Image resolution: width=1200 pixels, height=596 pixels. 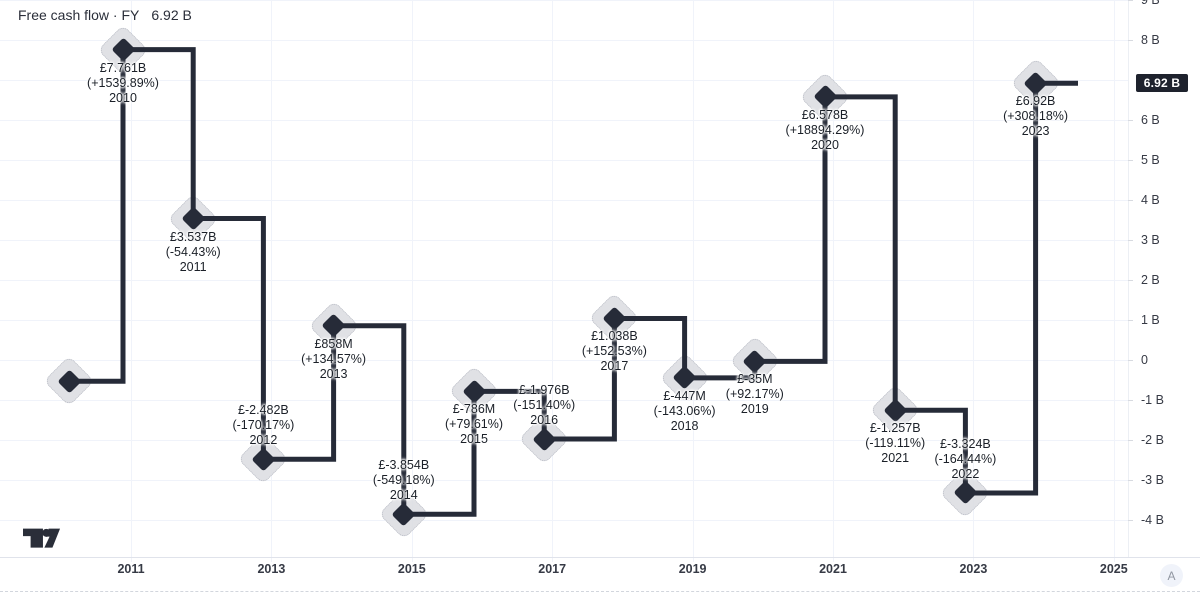 I want to click on x-axis-separator, so click(x=600, y=557).